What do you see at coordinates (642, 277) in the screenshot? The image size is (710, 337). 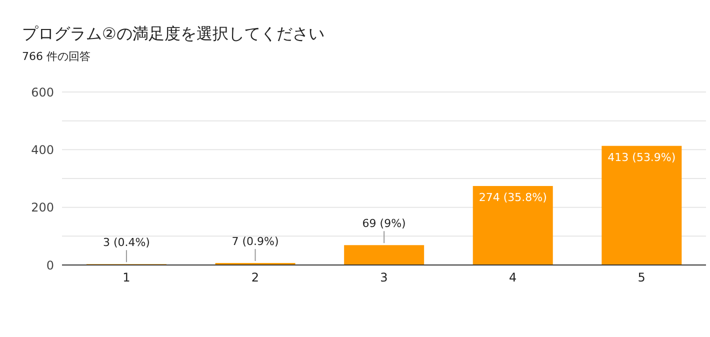 I see `x-tick-label: 5` at bounding box center [642, 277].